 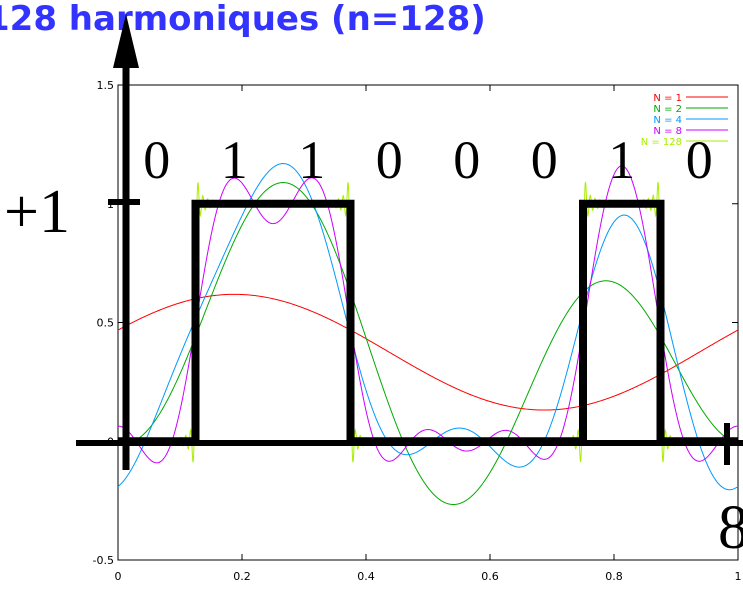 I want to click on y-tick-label: -0.5, so click(x=103, y=560).